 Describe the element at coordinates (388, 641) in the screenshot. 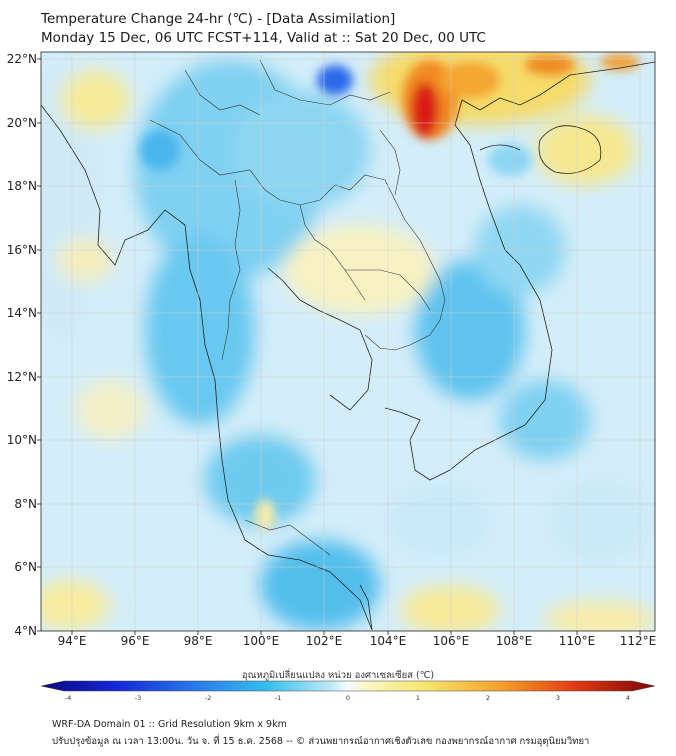

I see `x-tick-label: 104°E` at that location.